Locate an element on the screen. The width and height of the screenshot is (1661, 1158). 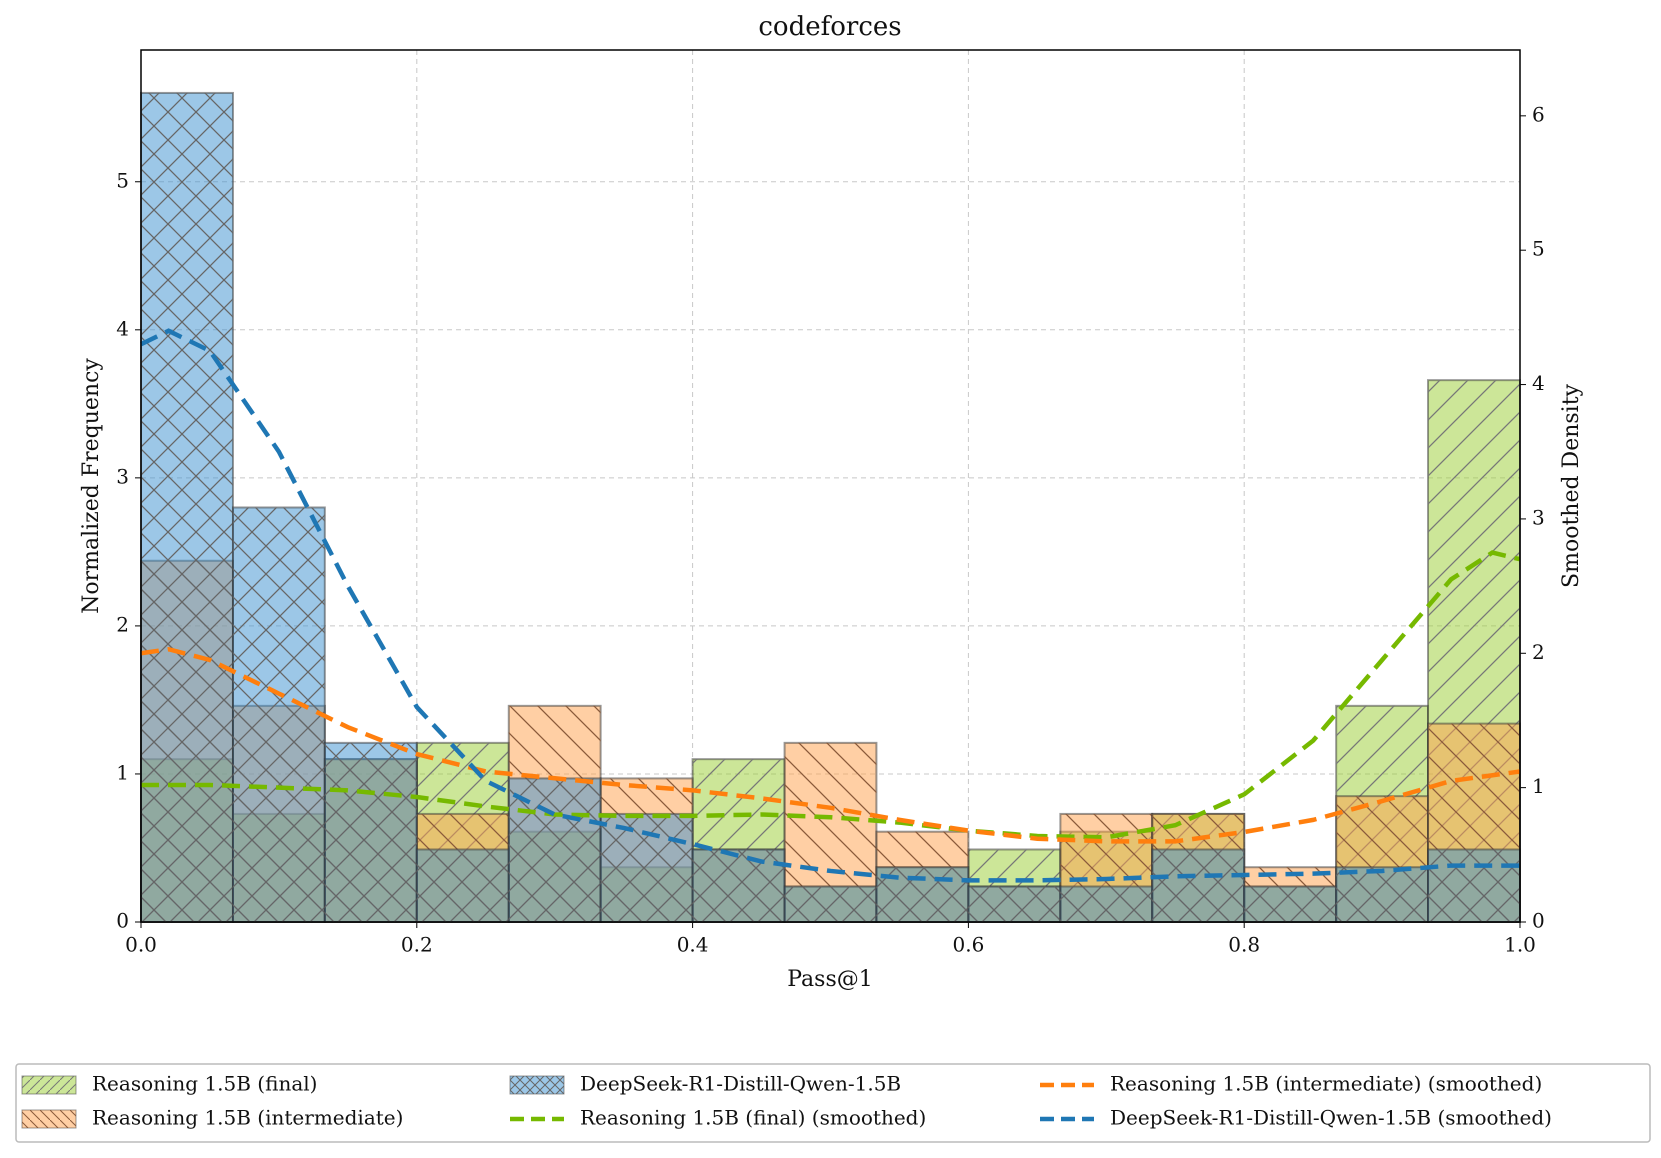
y-tick-label: 1 is located at coordinates (122, 772).